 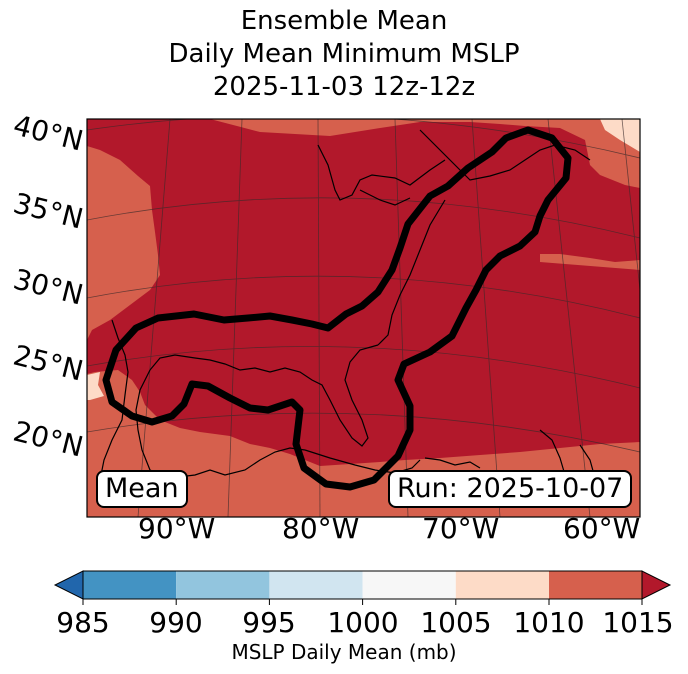 I want to click on colorbar-tick-label: 1015, so click(x=638, y=622).